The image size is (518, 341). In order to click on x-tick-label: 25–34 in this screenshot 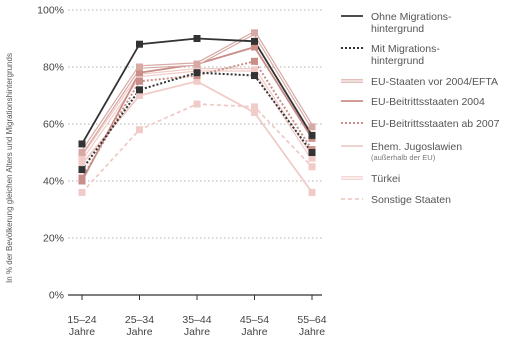, I will do `click(139, 320)`.